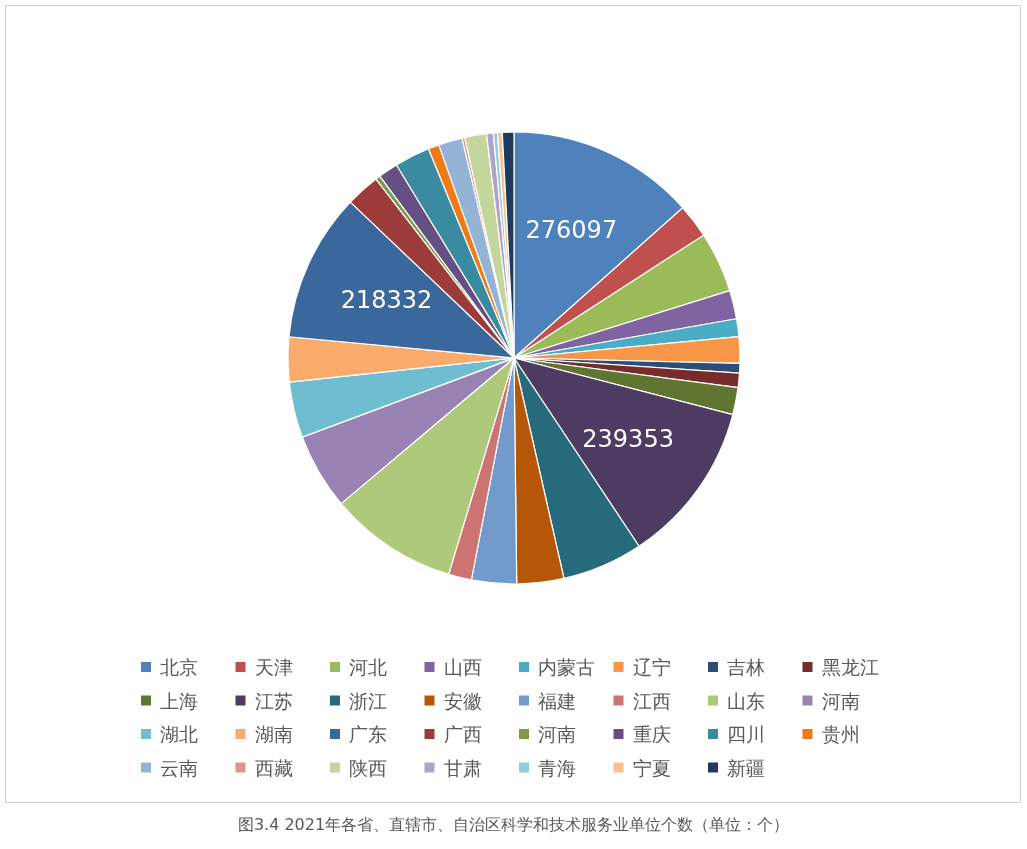 The height and width of the screenshot is (849, 1027). I want to click on legend-label: 青海, so click(557, 767).